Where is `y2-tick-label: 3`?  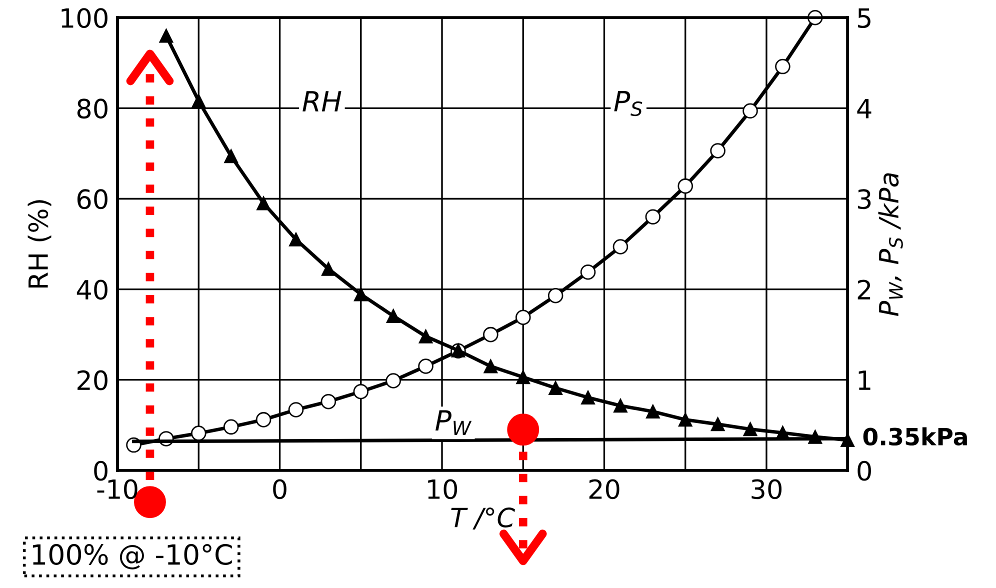
y2-tick-label: 3 is located at coordinates (864, 199).